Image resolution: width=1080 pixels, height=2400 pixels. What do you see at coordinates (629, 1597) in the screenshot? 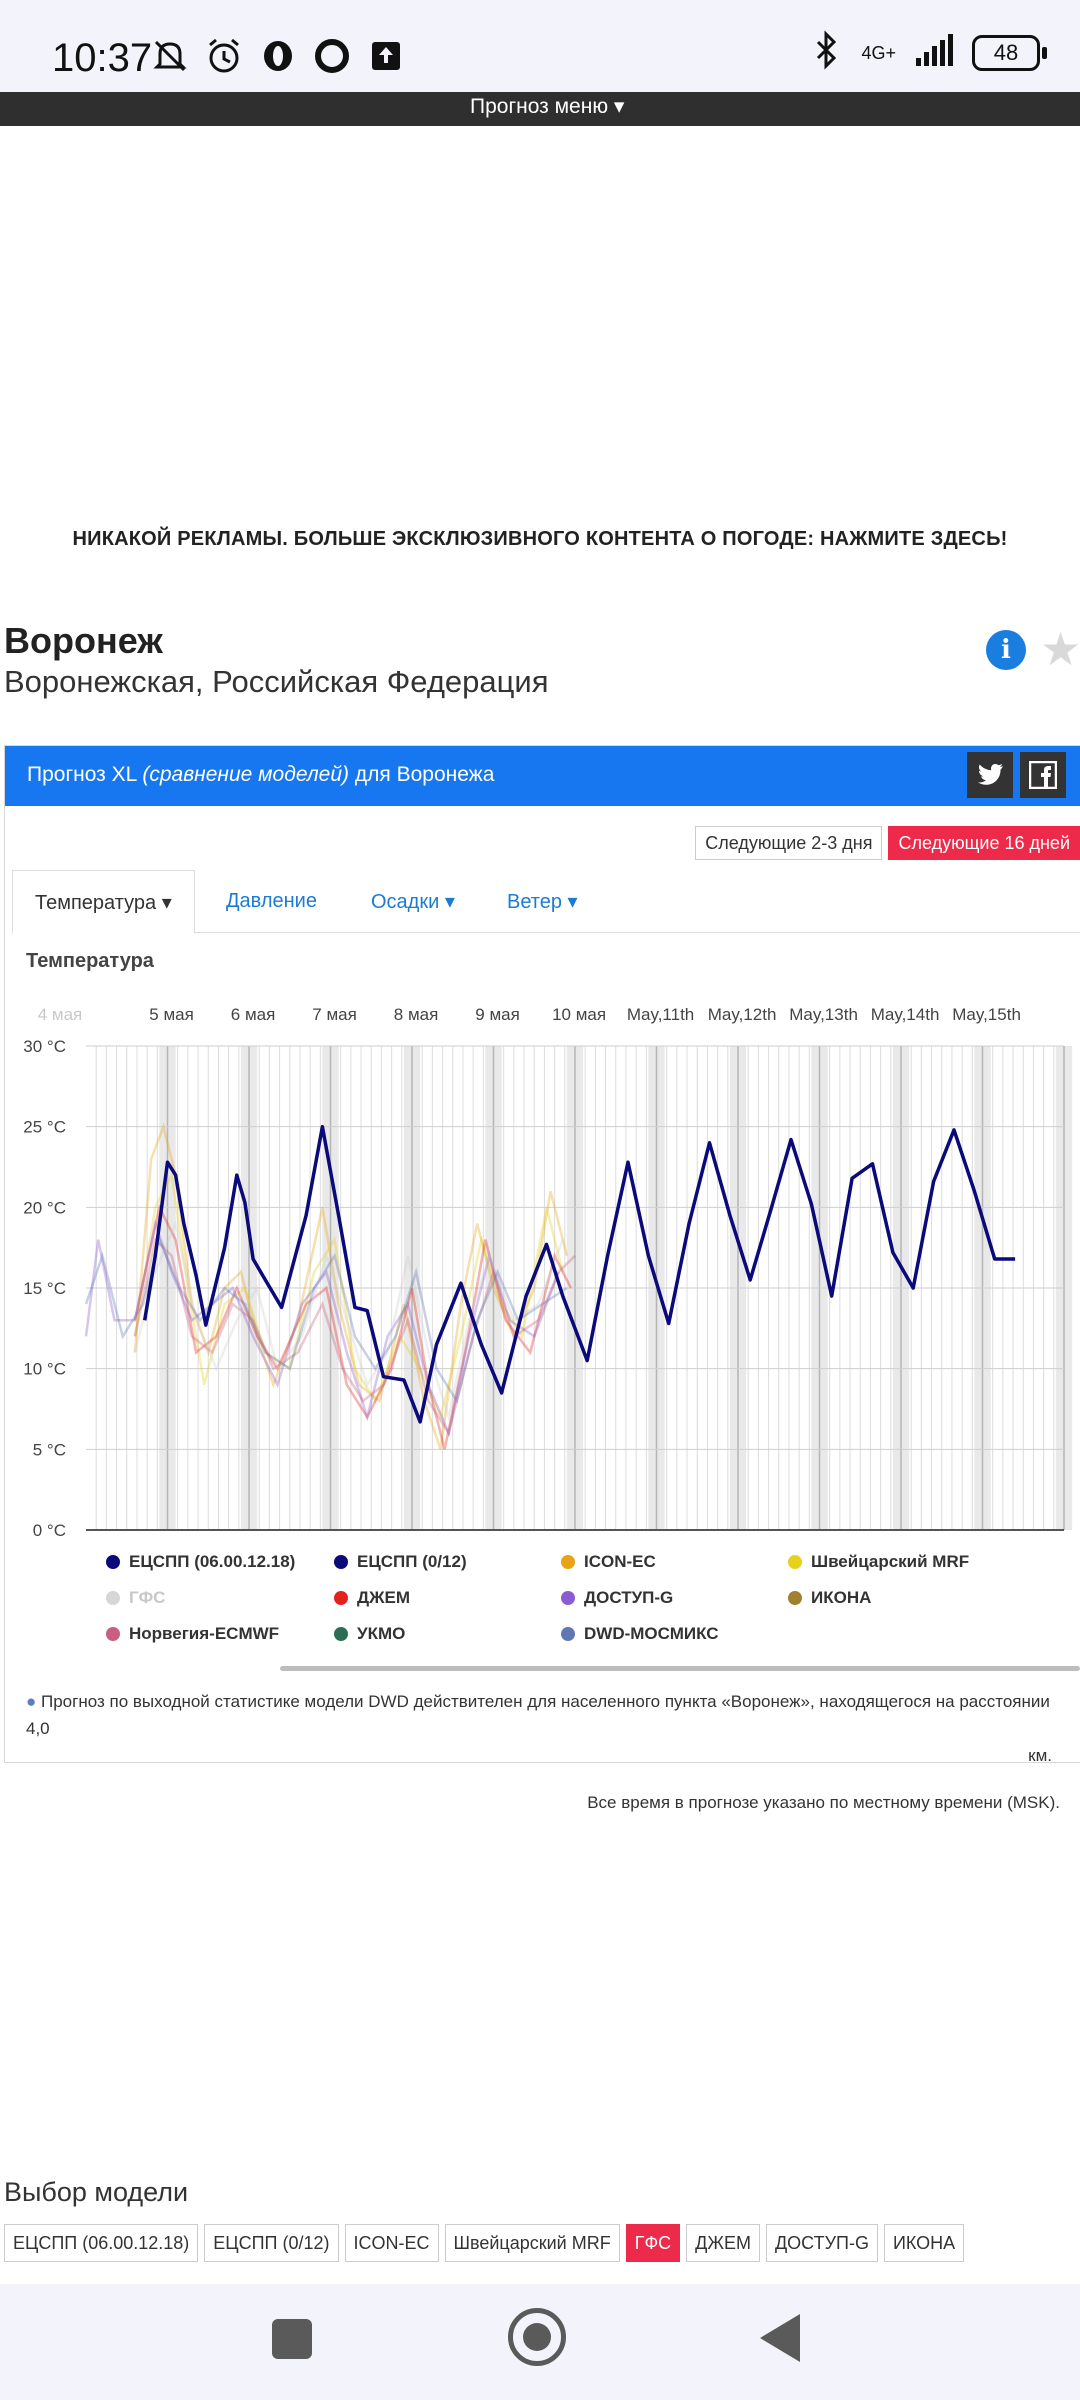
I see `legend-label: ДОСТУП-G` at bounding box center [629, 1597].